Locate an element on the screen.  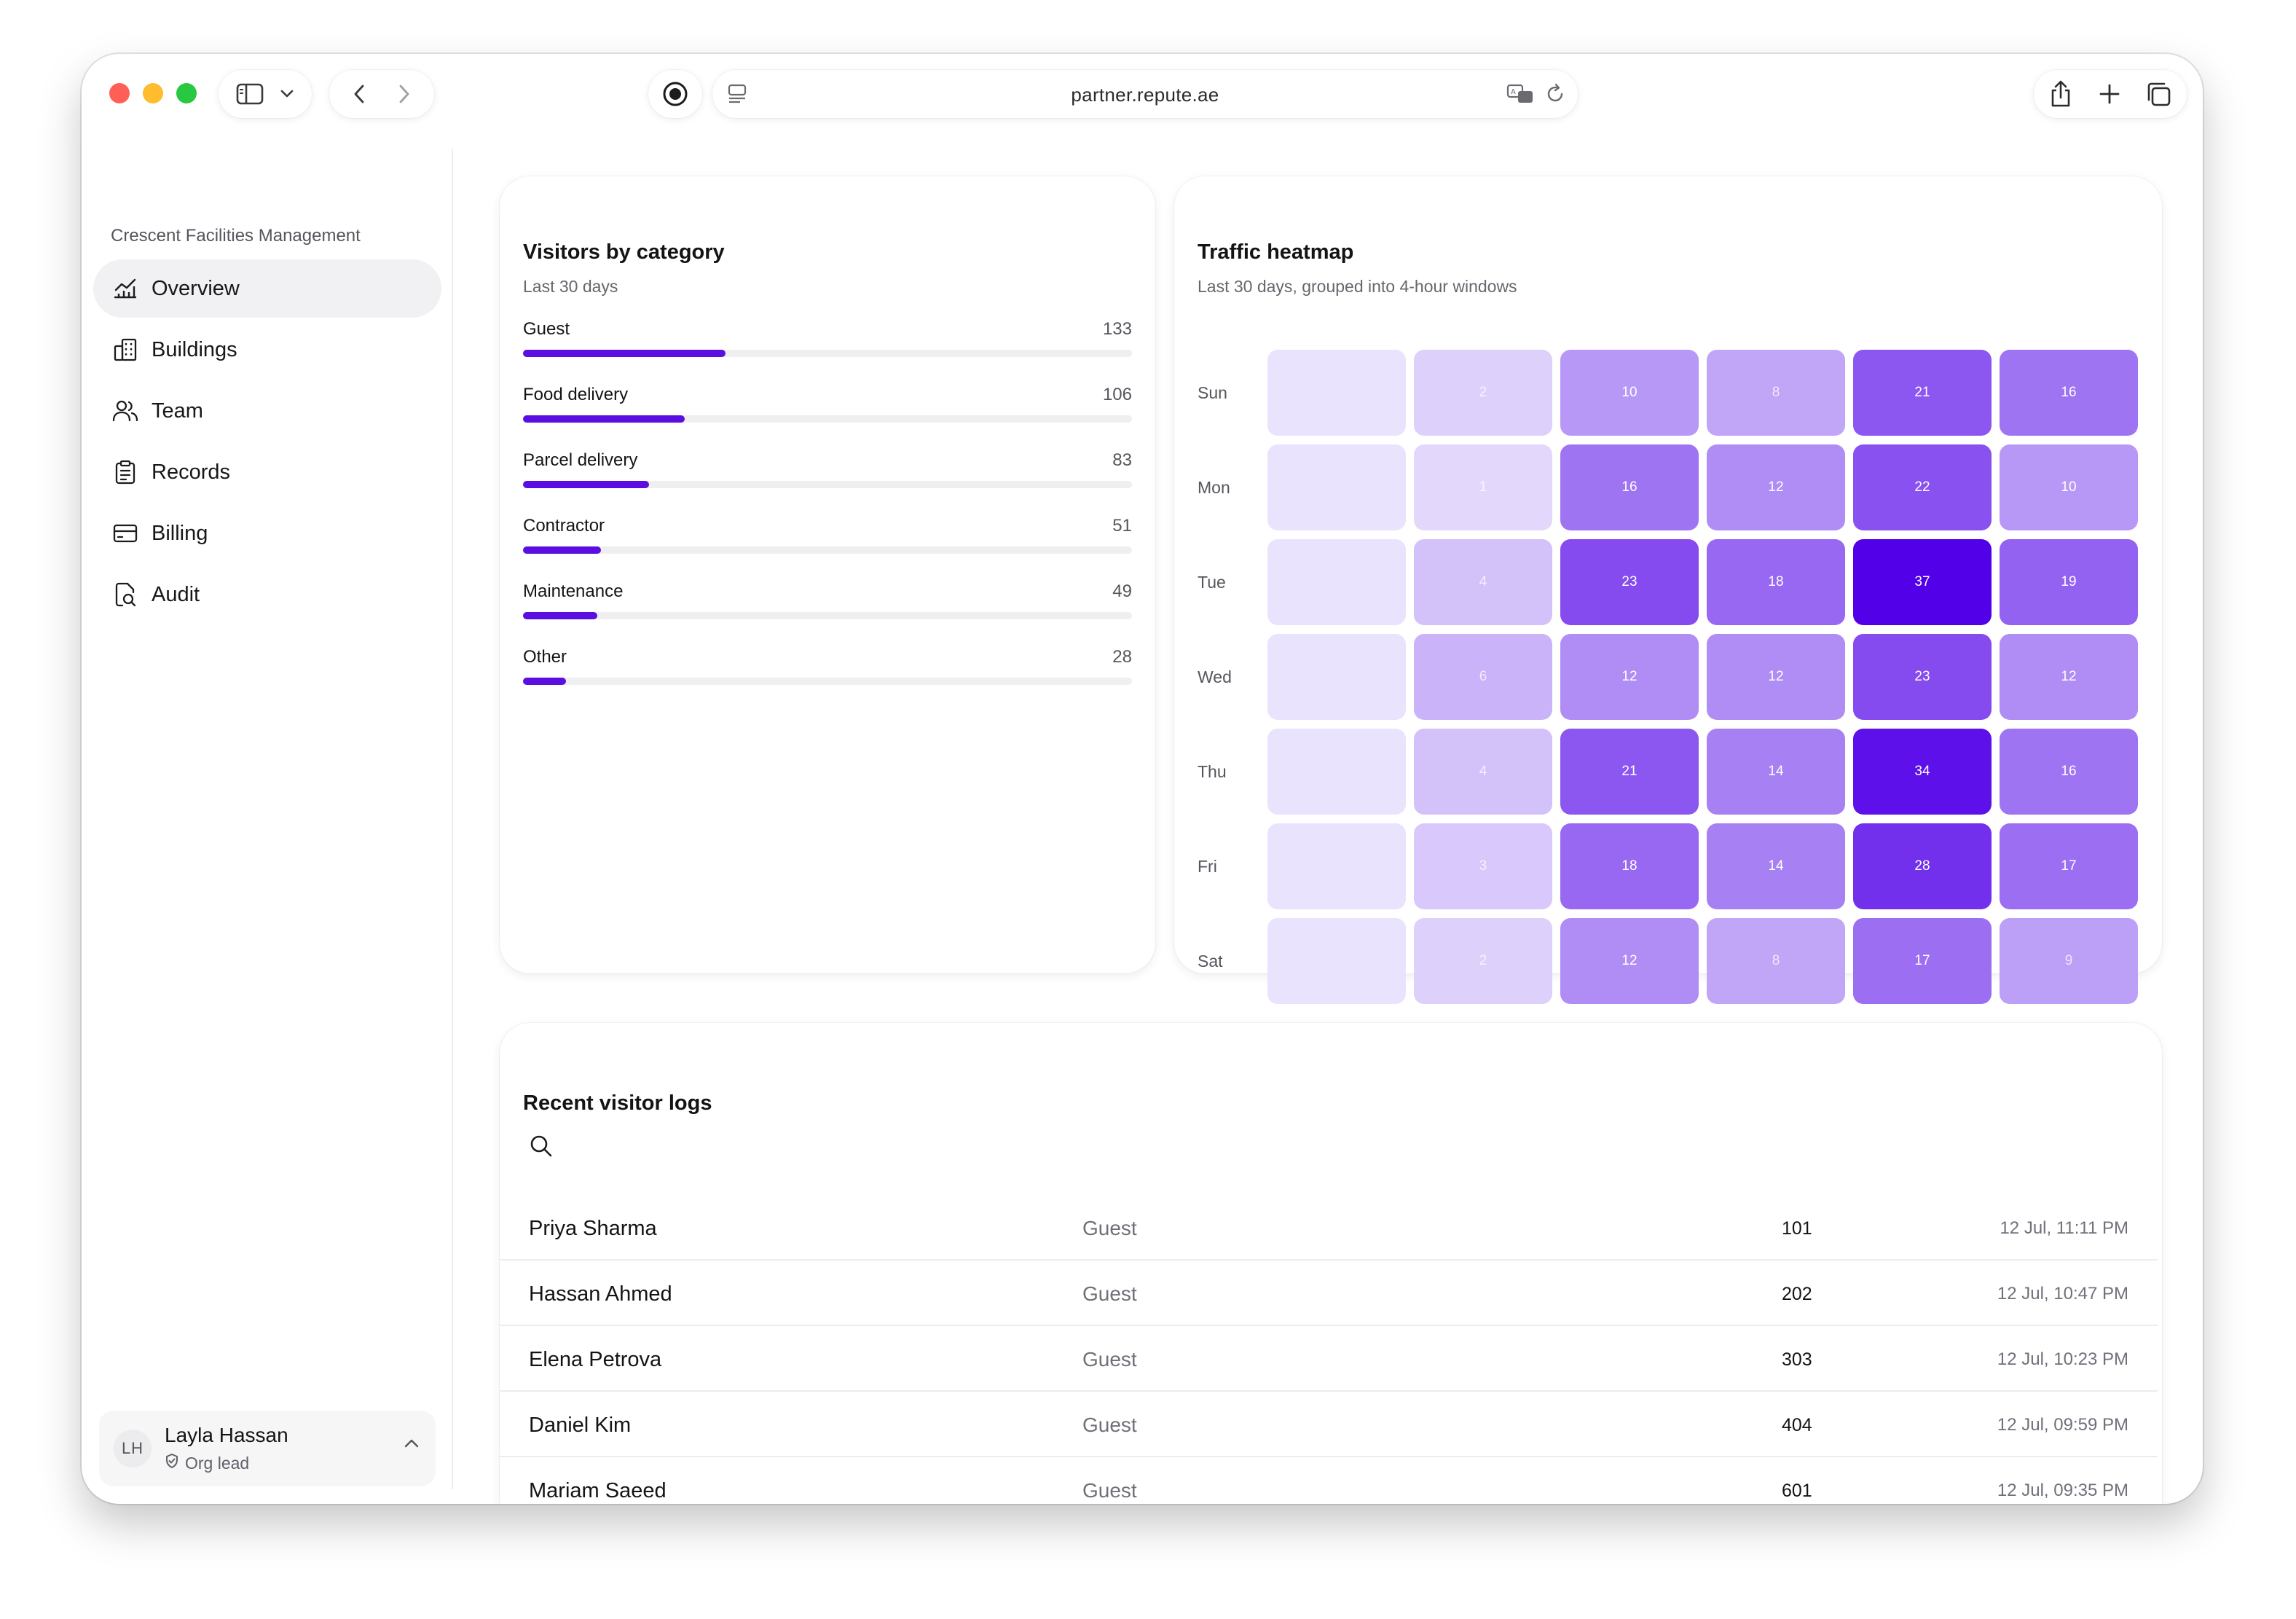
table-row: Elena Petrova Guest 303 12 Jul, 10:23 PM is located at coordinates (1329, 1359).